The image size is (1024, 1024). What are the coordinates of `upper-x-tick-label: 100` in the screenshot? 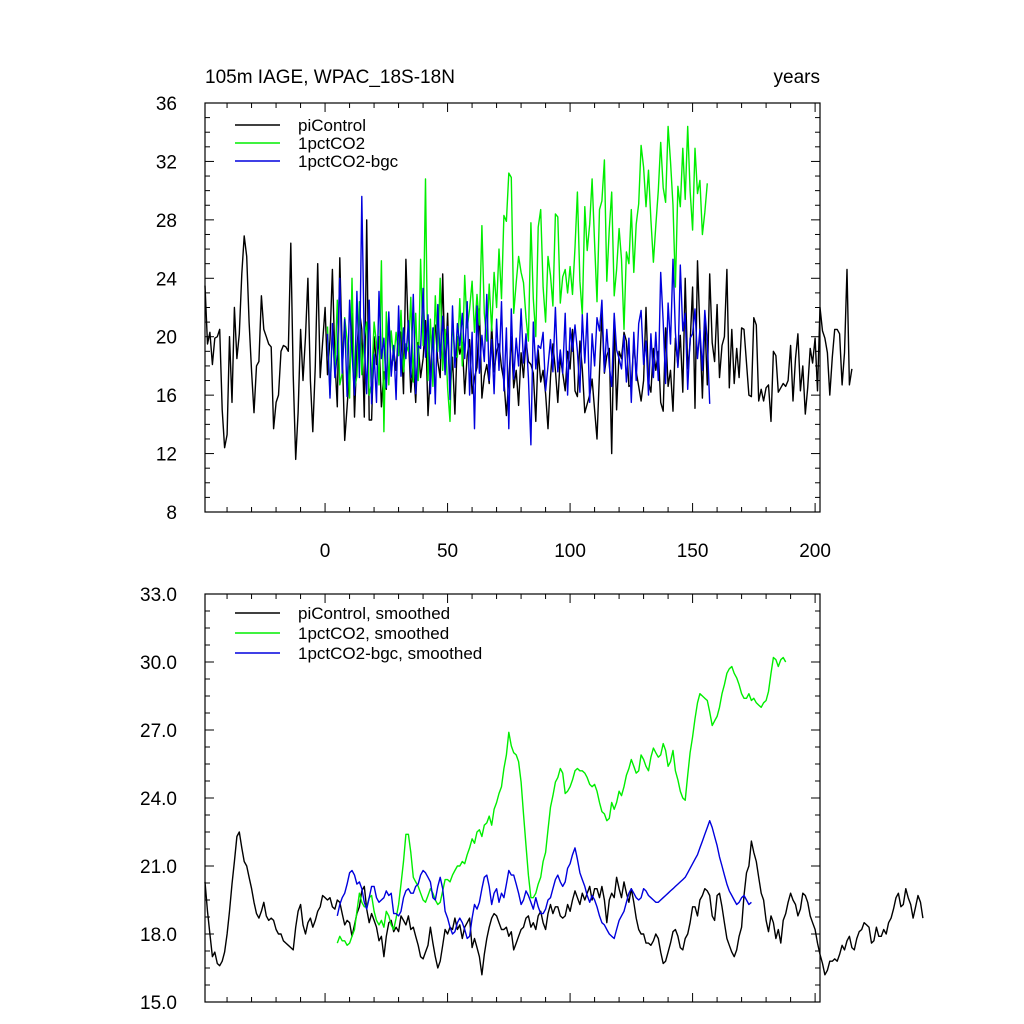 It's located at (570, 551).